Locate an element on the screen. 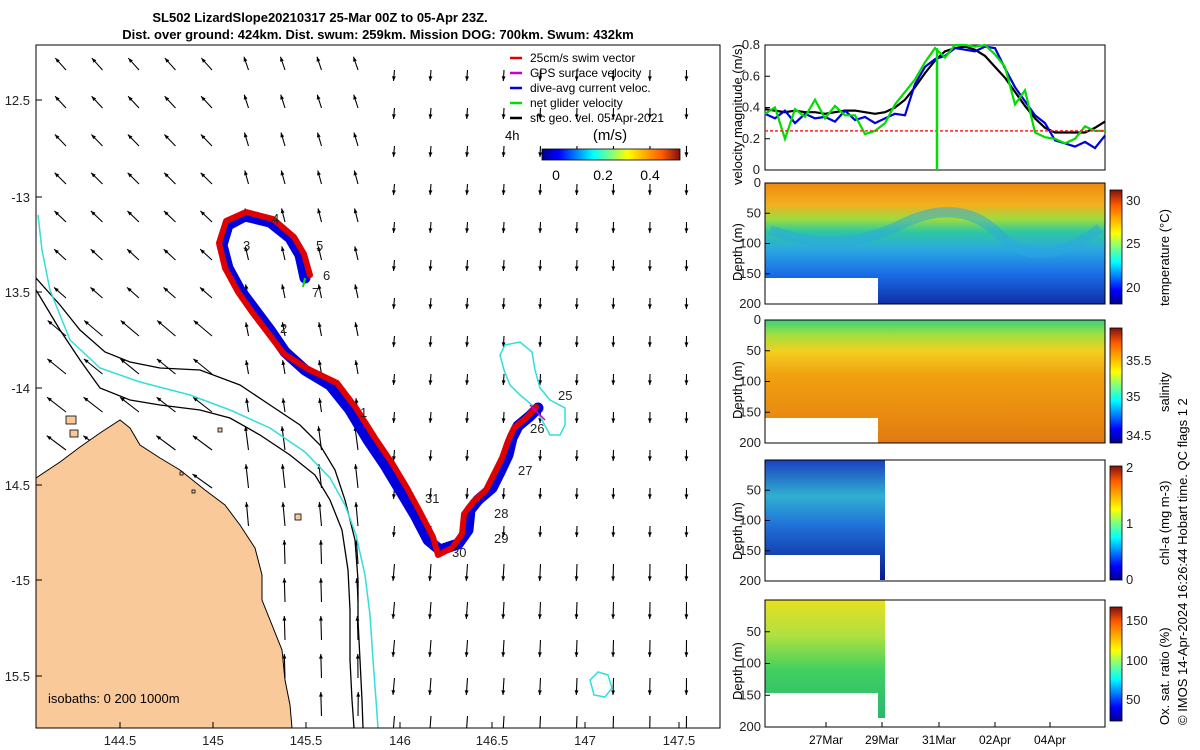 This screenshot has width=1200, height=750. legend-entry: GPS surface velocity is located at coordinates (585, 73).